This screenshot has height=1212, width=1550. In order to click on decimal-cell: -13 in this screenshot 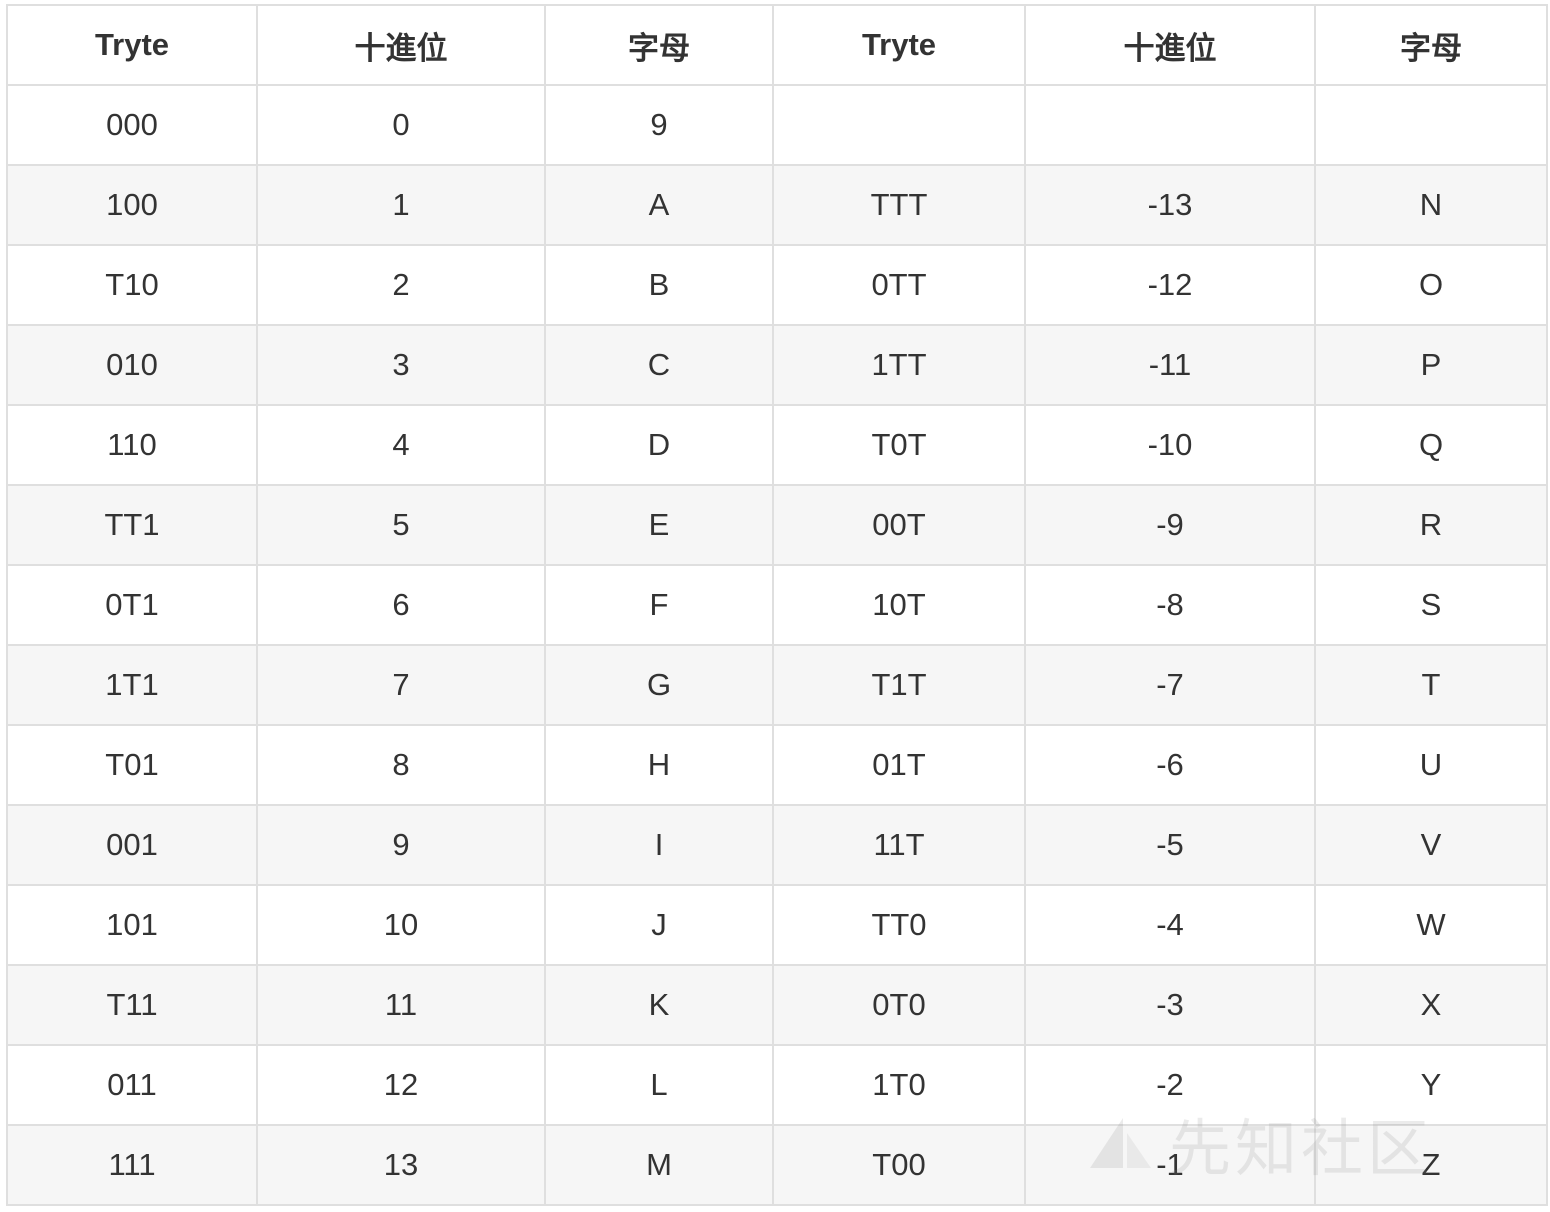, I will do `click(1170, 205)`.